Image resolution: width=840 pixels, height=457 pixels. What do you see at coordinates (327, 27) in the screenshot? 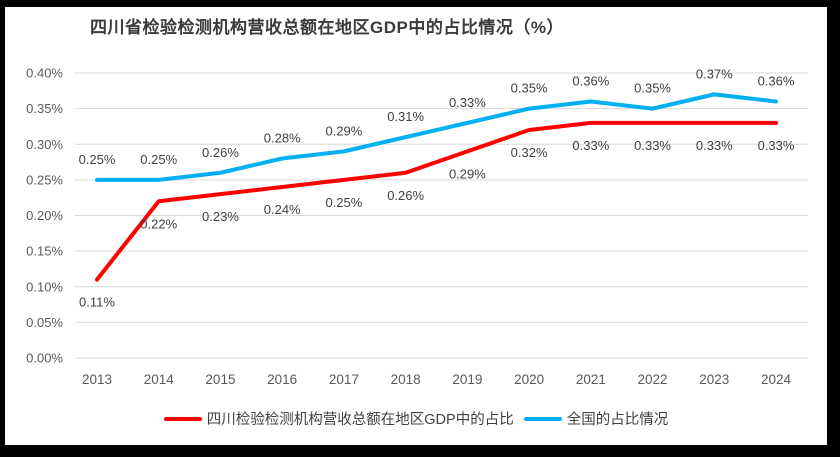
I see `chart-title: 四川省检验检测机构营收总额在地区GDP中的占比情况（%）` at bounding box center [327, 27].